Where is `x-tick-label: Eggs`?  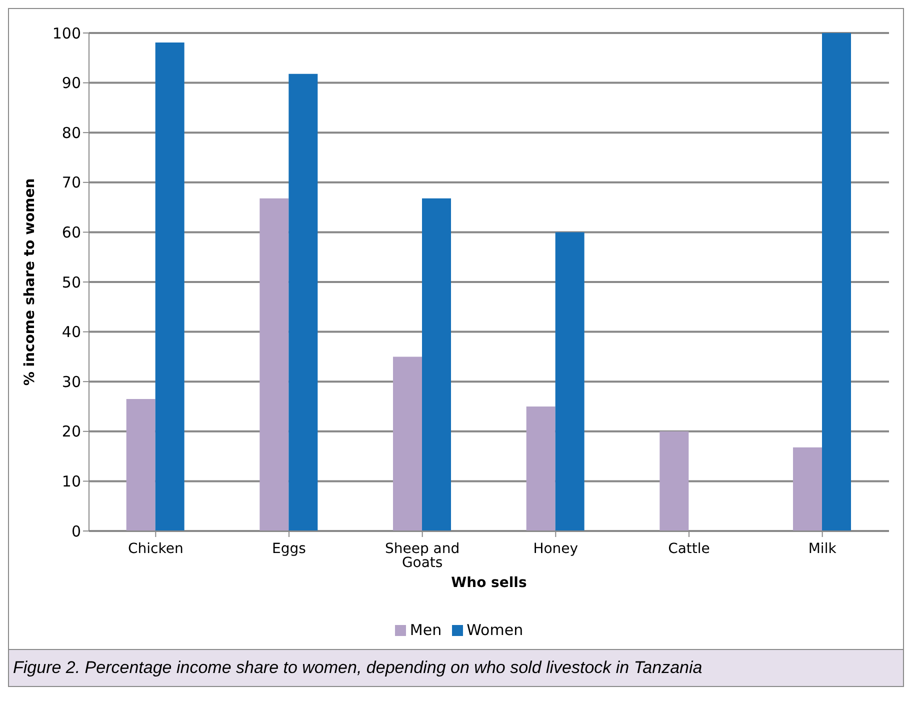
x-tick-label: Eggs is located at coordinates (289, 548).